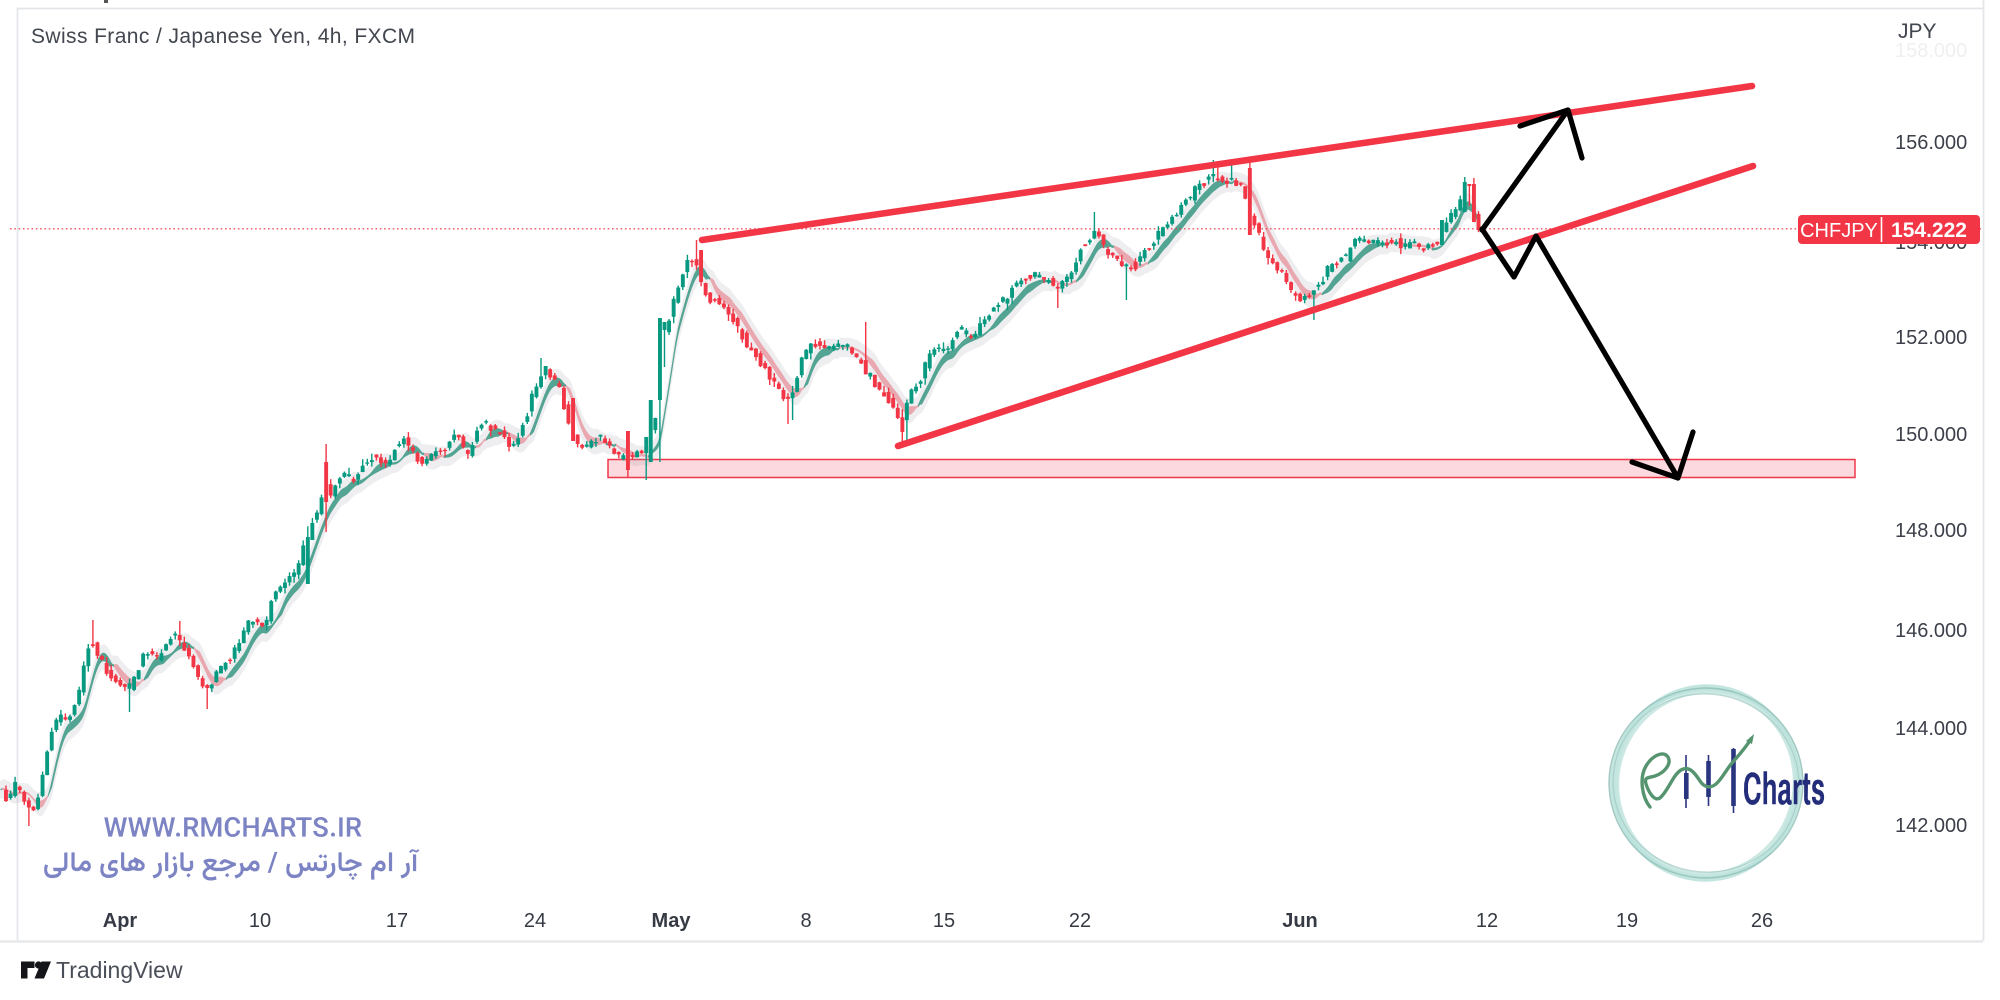 The width and height of the screenshot is (2000, 1000). What do you see at coordinates (1931, 51) in the screenshot?
I see `svg-text: 158.000` at bounding box center [1931, 51].